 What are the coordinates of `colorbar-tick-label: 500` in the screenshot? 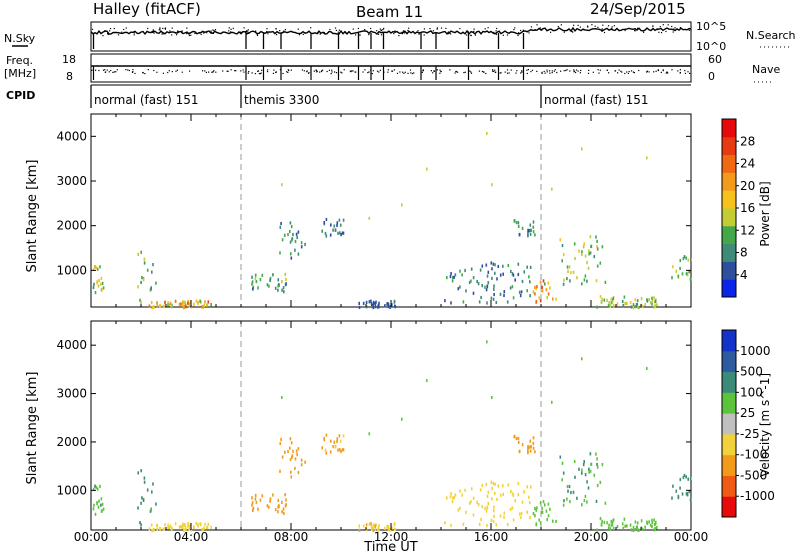 It's located at (751, 372).